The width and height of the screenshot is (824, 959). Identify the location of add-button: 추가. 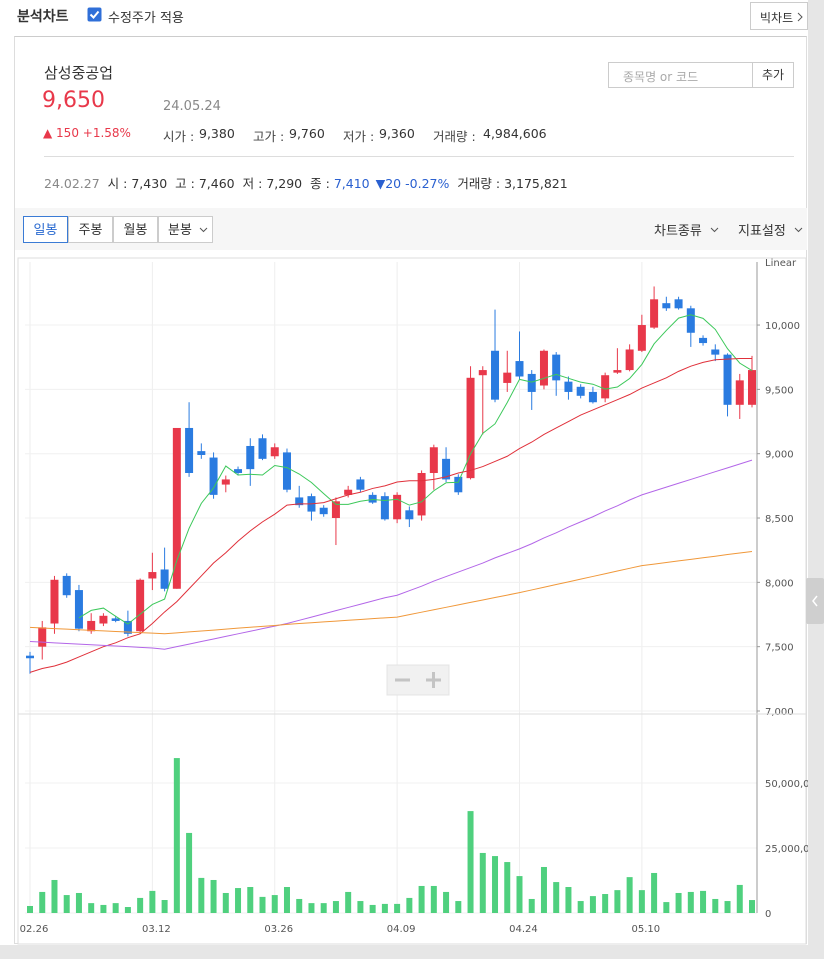
(773, 75).